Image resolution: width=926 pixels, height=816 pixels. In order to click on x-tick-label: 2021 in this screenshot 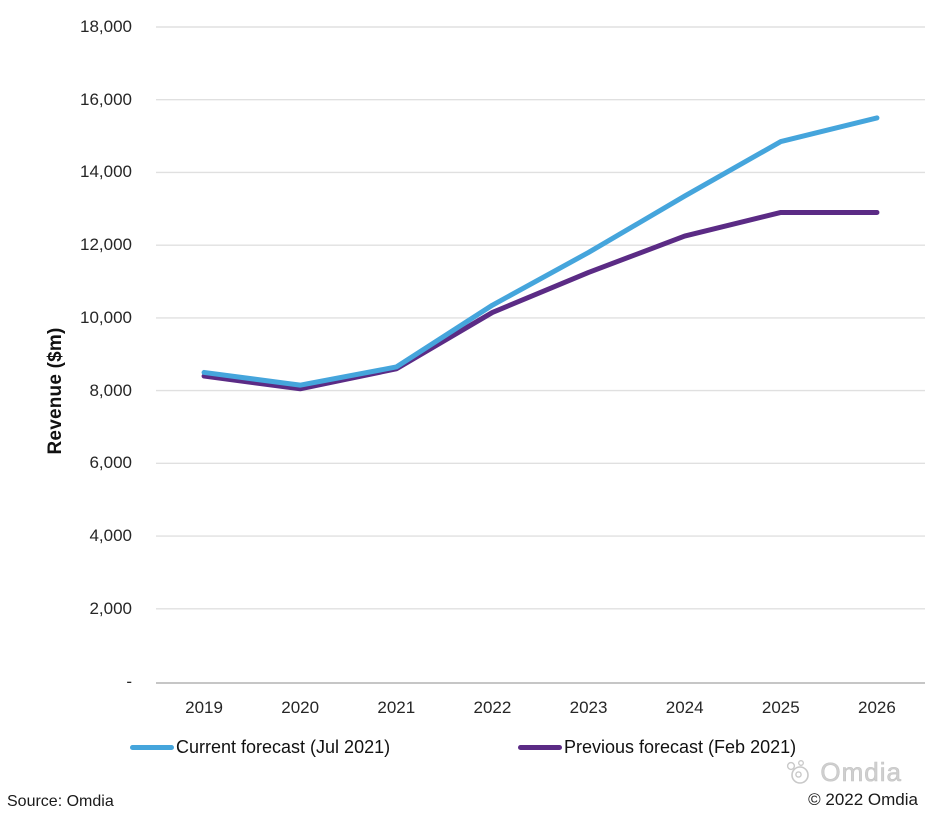, I will do `click(396, 707)`.